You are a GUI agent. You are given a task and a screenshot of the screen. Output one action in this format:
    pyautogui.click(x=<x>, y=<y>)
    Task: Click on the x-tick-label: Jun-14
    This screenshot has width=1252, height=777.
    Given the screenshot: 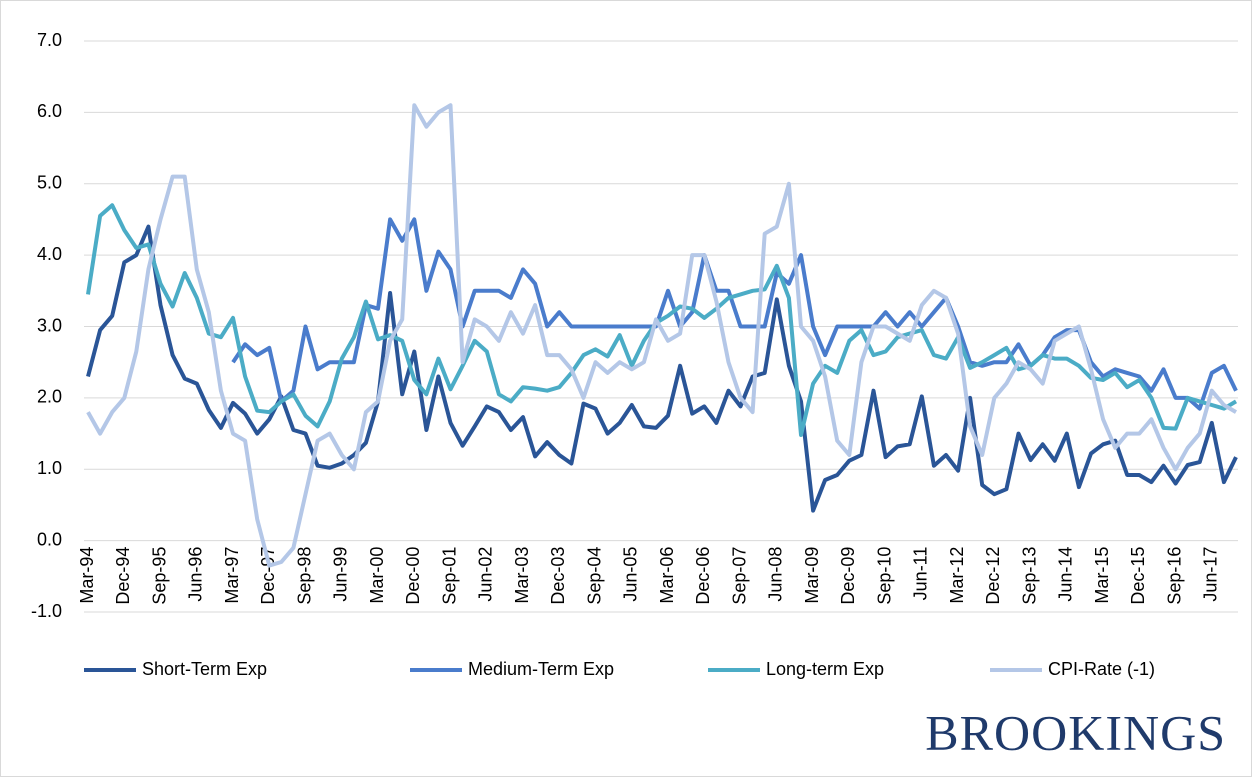 What is the action you would take?
    pyautogui.click(x=1066, y=574)
    